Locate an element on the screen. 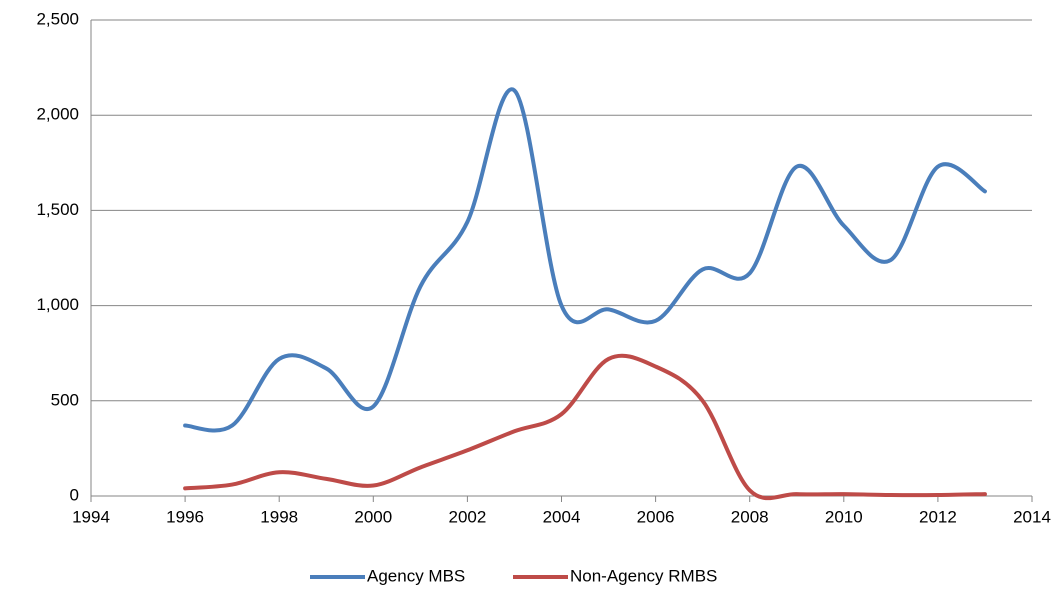  x-tick-label: 2012 is located at coordinates (938, 516).